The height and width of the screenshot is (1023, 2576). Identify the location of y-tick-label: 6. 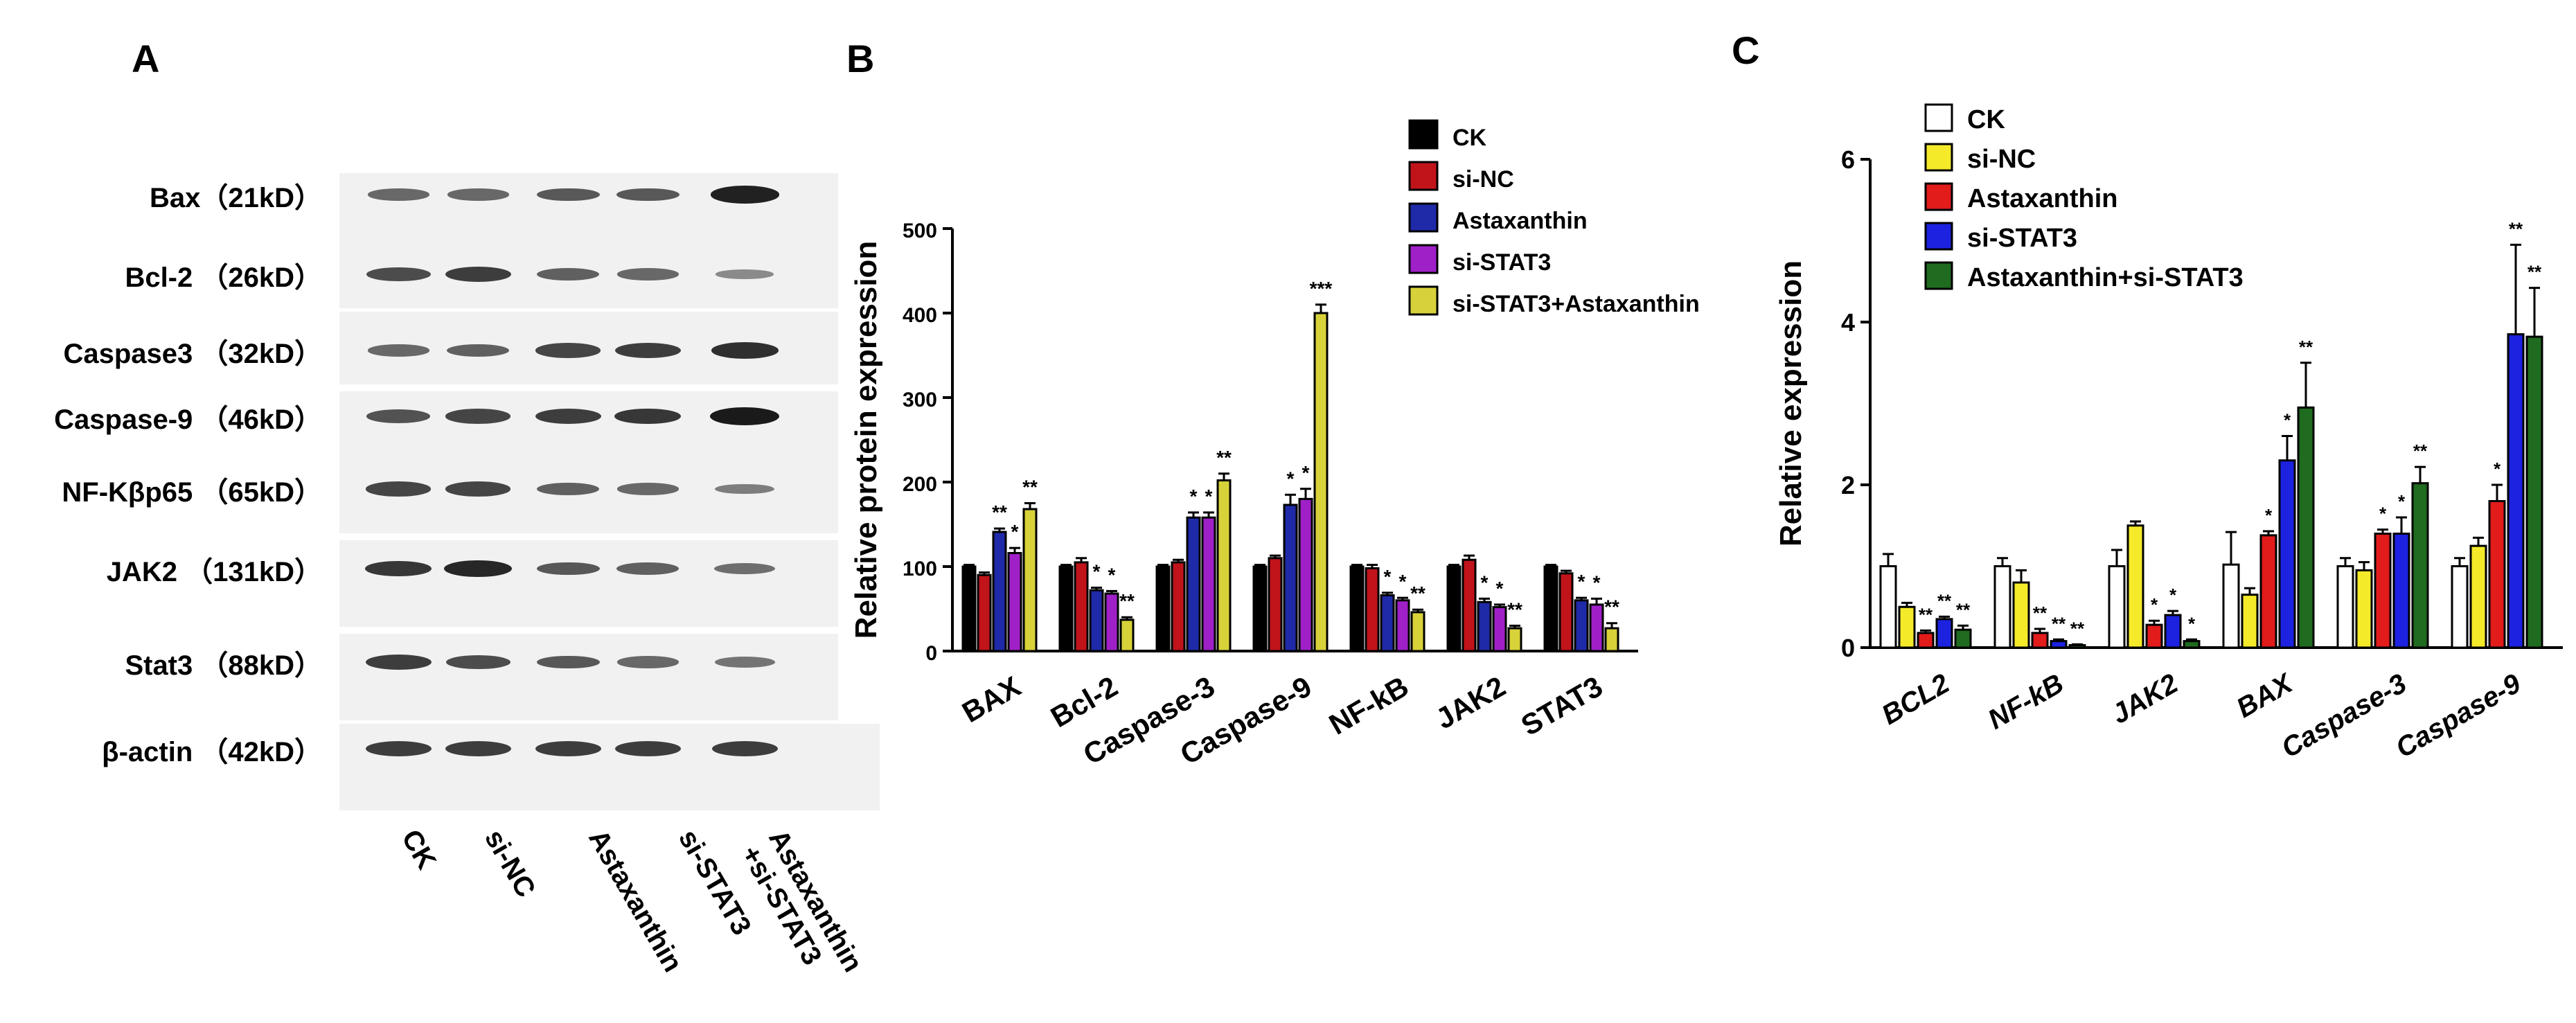
(1848, 159).